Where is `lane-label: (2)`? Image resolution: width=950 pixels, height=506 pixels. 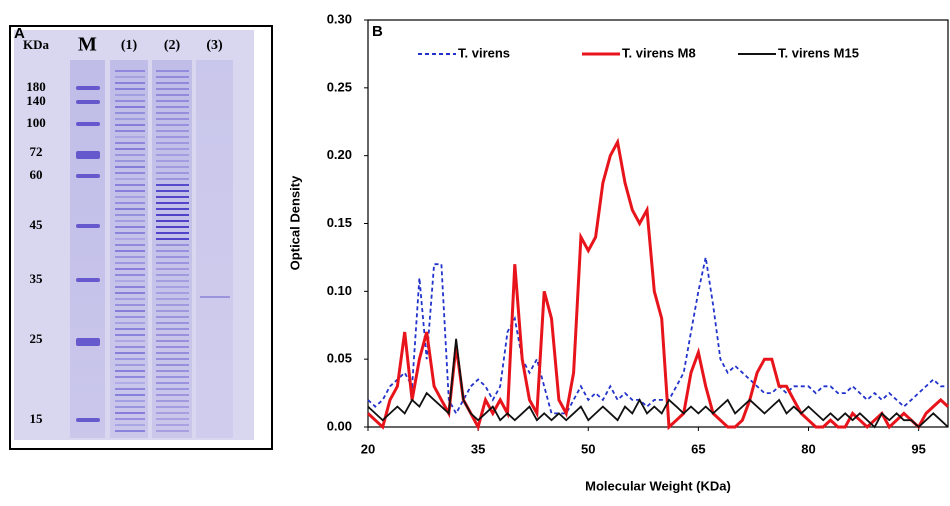 lane-label: (2) is located at coordinates (172, 45).